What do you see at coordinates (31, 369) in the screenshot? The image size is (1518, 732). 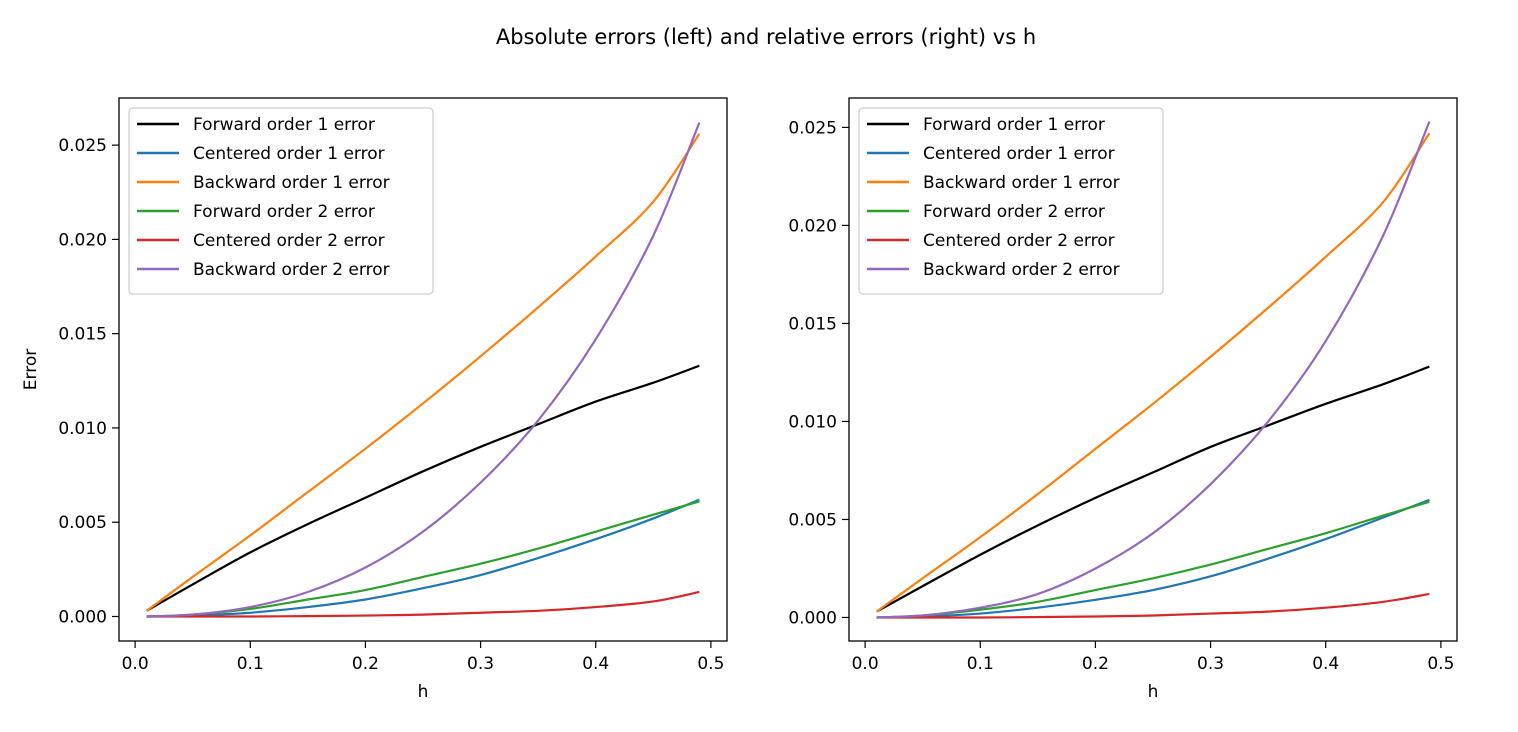 I see `y-axis-label: Error` at bounding box center [31, 369].